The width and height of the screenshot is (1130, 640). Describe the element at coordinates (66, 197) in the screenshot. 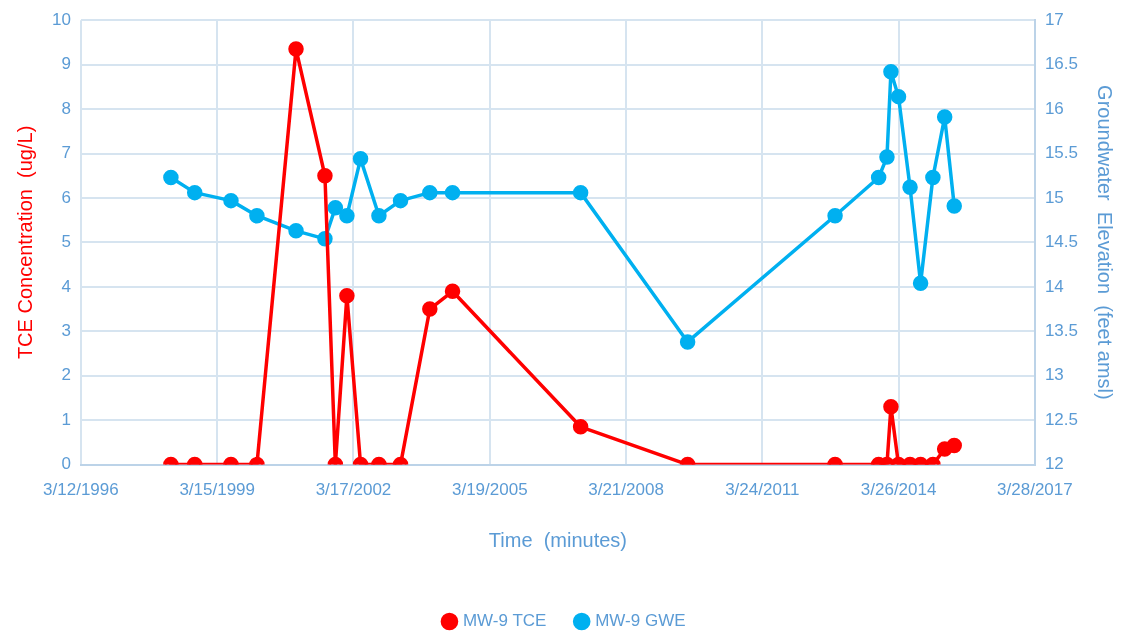

I see `y-tick-label: 6` at that location.